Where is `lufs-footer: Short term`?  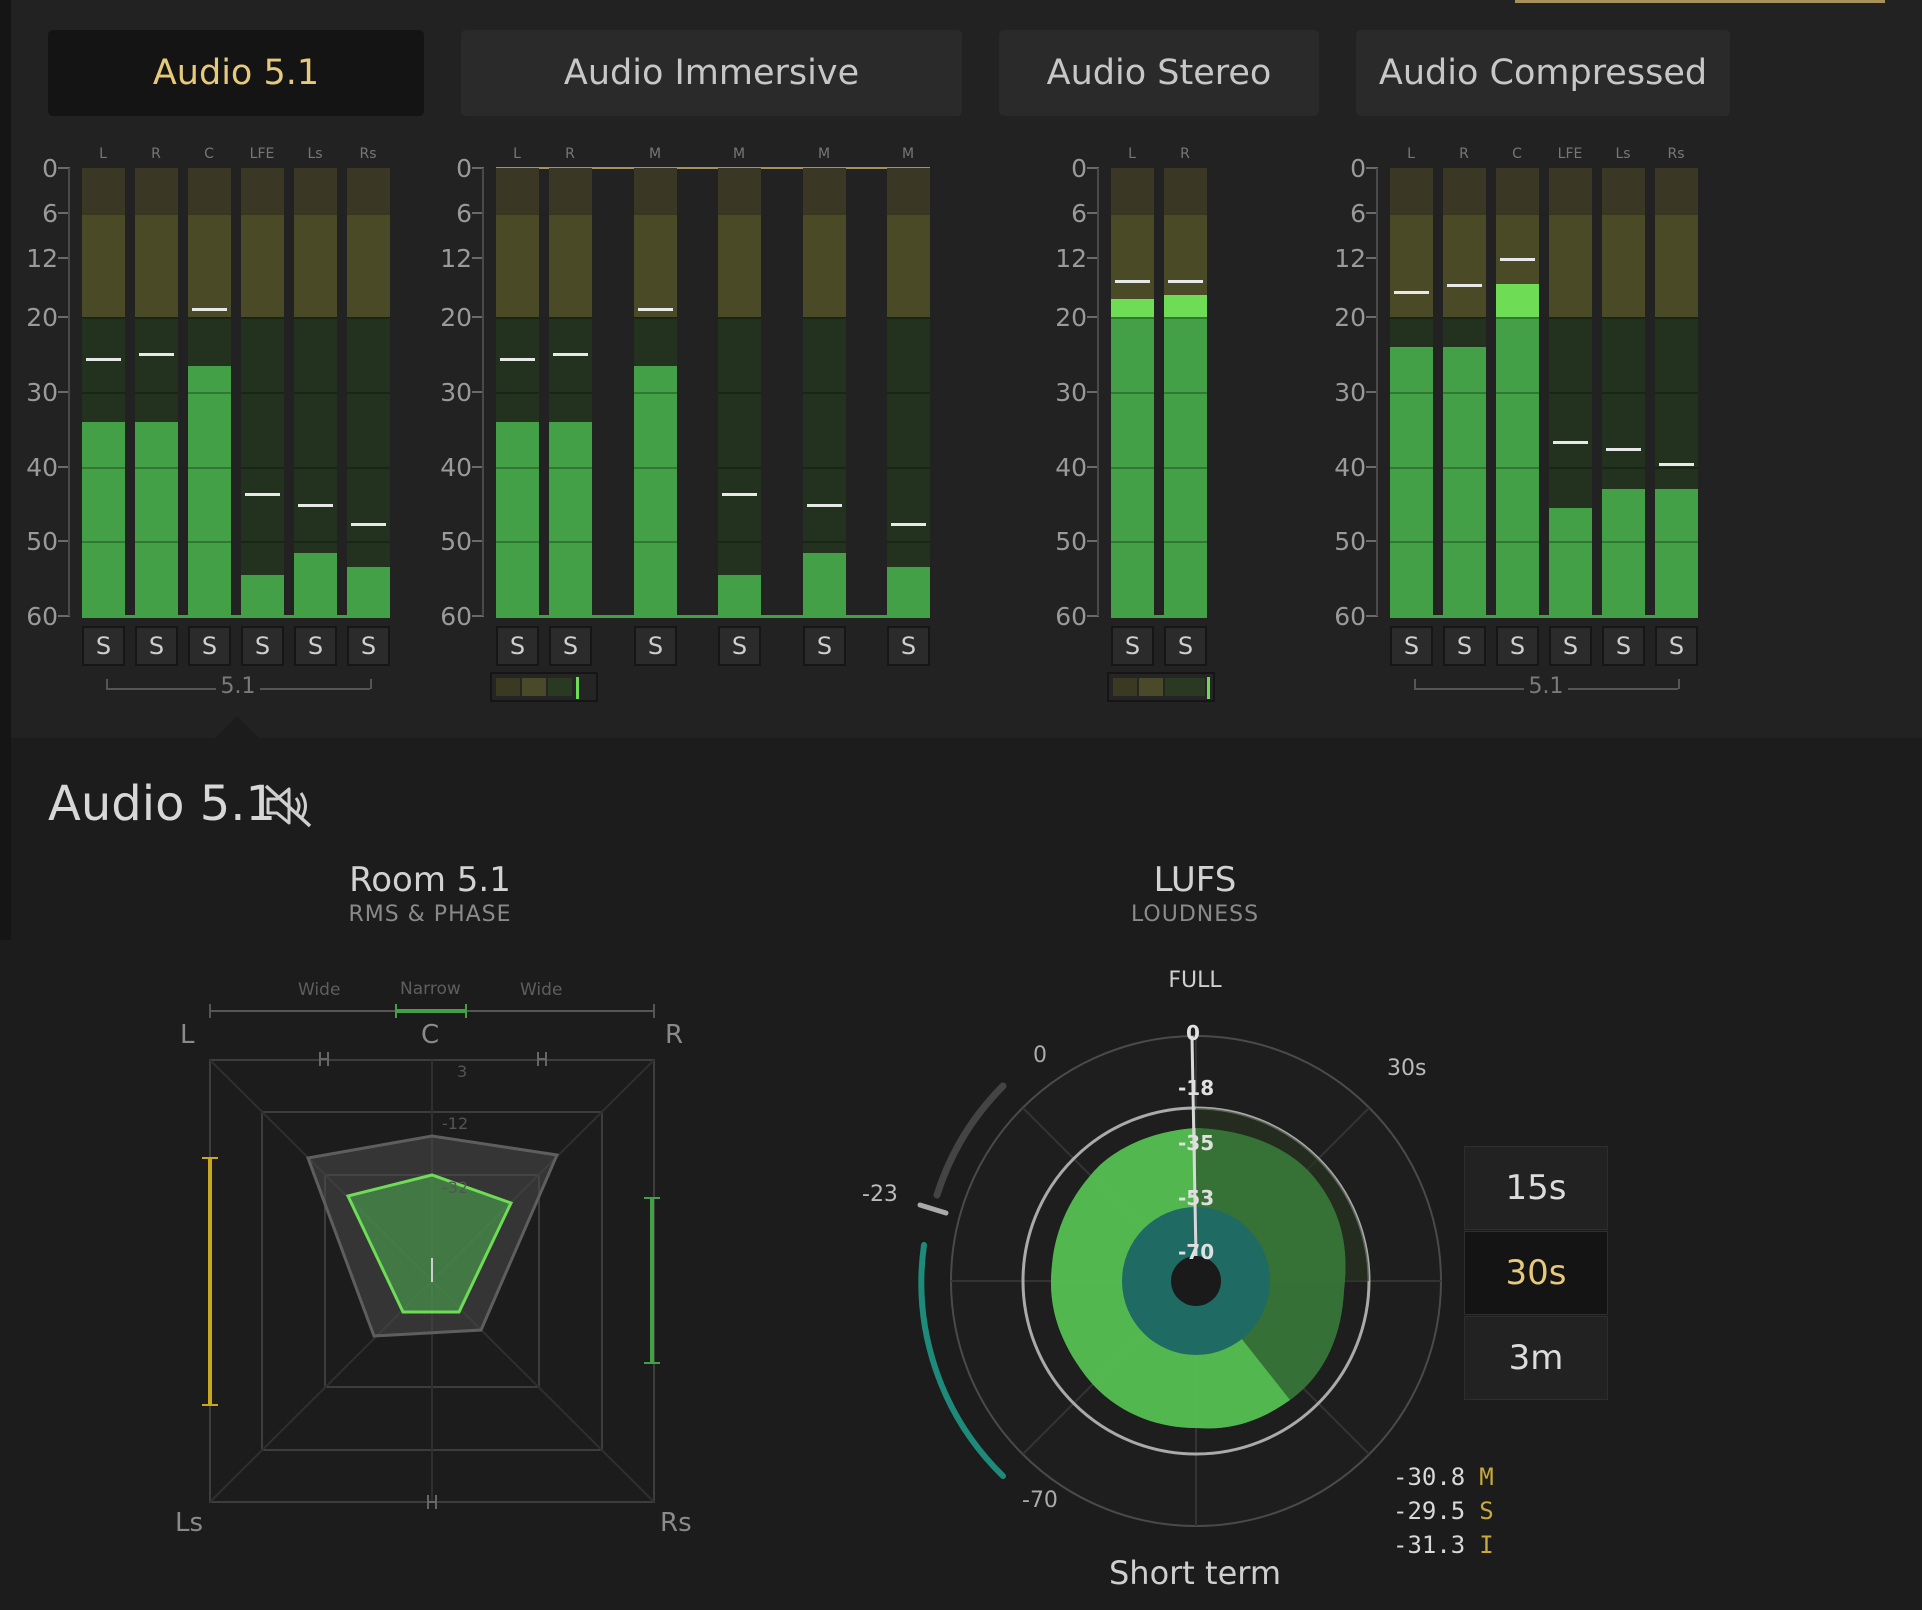
lufs-footer: Short term is located at coordinates (1195, 1573).